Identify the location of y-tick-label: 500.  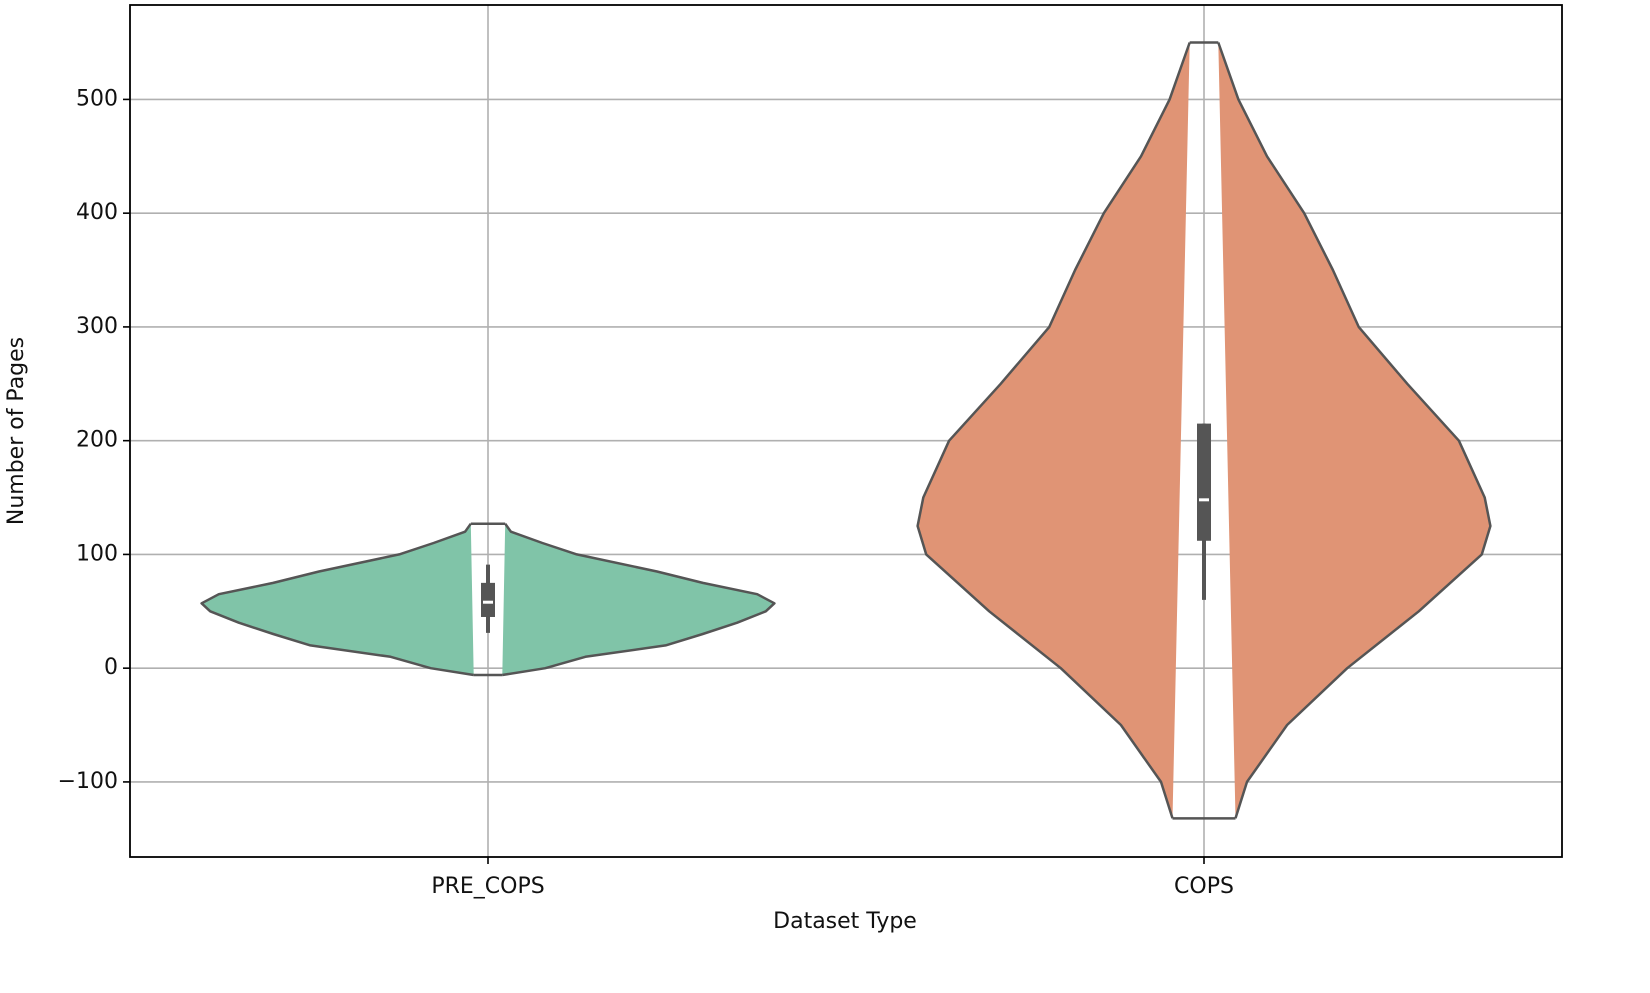
(97, 98).